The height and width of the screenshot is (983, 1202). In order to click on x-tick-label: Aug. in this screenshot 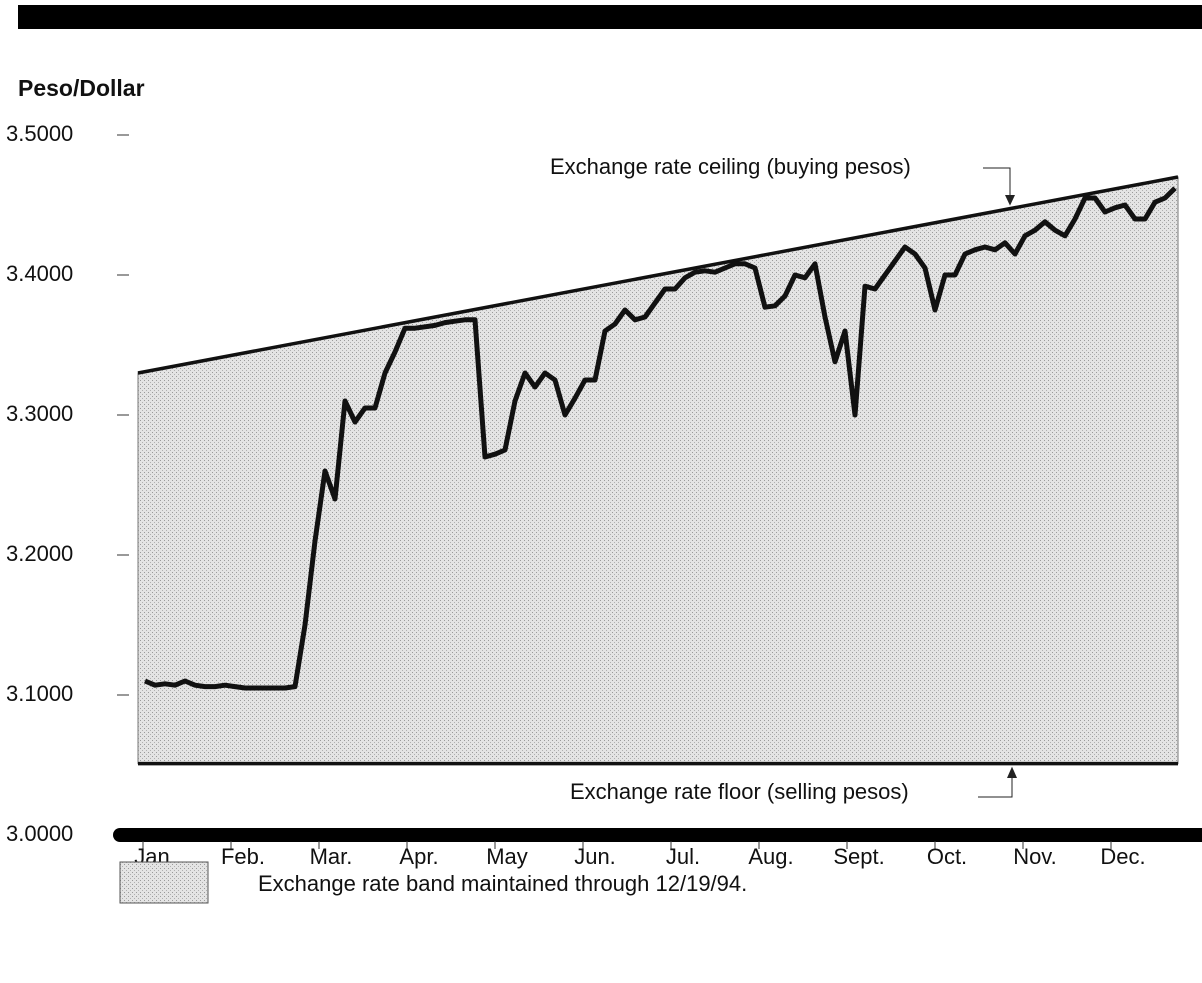, I will do `click(770, 856)`.